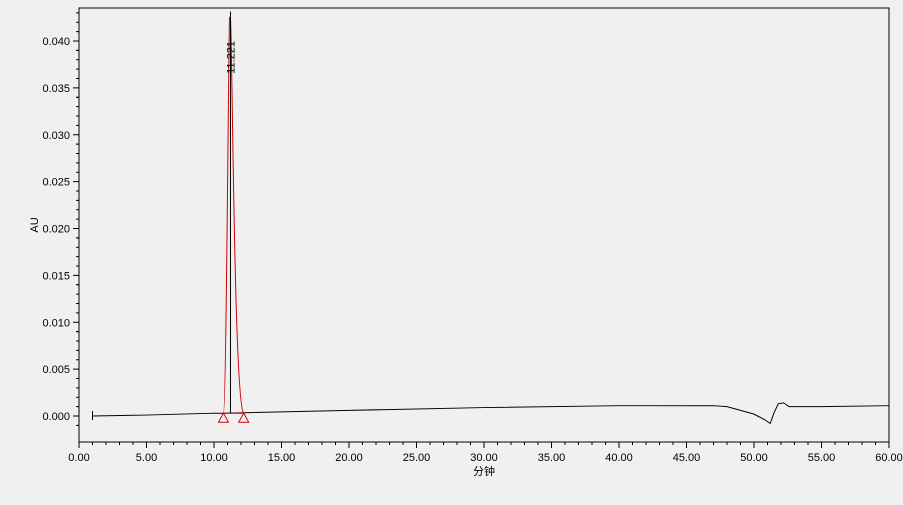 The image size is (903, 505). Describe the element at coordinates (822, 458) in the screenshot. I see `x-tick-label: 55.00` at that location.